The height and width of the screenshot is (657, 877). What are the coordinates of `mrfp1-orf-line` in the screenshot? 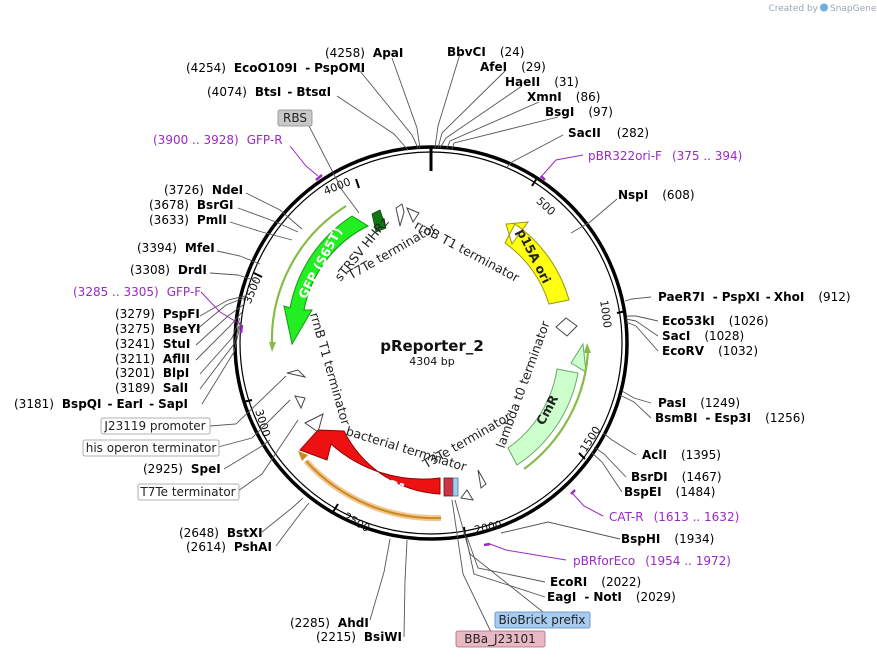 It's located at (373, 490).